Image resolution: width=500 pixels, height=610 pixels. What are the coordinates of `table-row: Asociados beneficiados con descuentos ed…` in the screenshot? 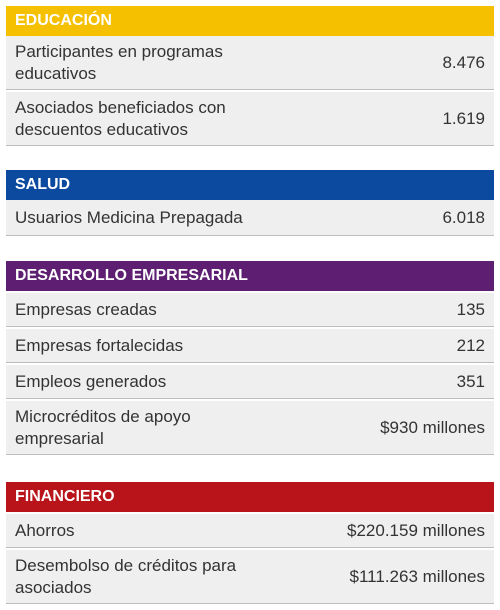 It's located at (250, 119).